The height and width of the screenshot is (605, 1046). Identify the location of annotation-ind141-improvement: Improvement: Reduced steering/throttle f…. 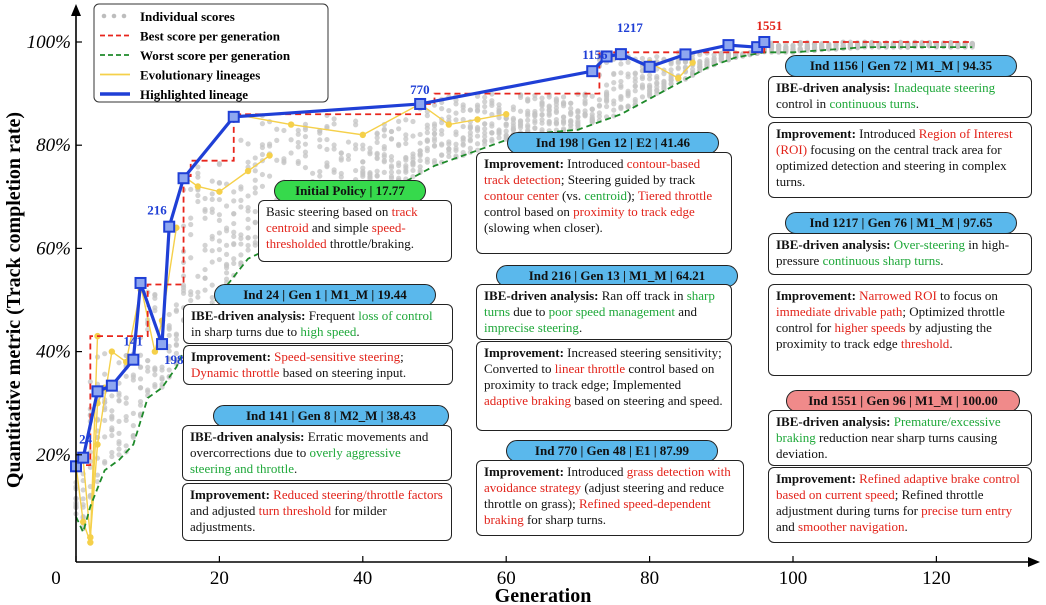
(317, 512).